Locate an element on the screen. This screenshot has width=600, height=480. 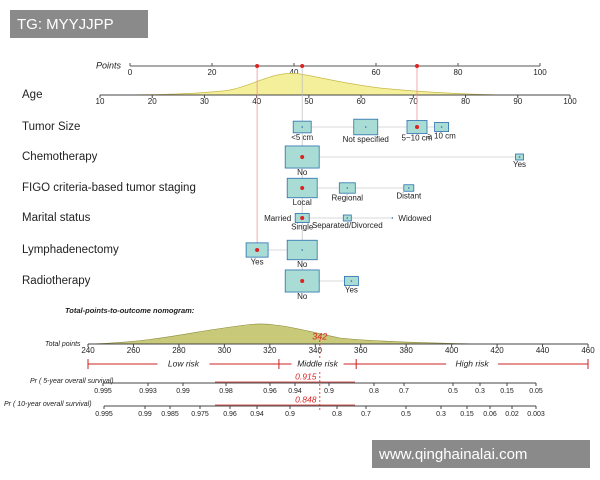
tick-label: 0 is located at coordinates (130, 72).